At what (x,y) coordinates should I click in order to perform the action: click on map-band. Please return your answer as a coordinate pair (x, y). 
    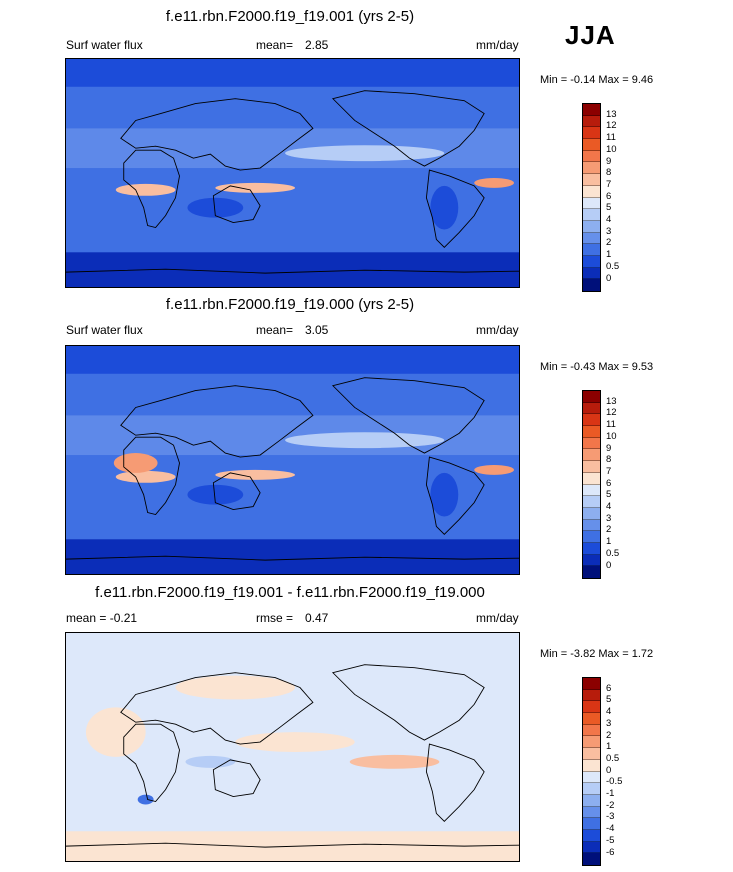
    Looking at the image, I should click on (292, 148).